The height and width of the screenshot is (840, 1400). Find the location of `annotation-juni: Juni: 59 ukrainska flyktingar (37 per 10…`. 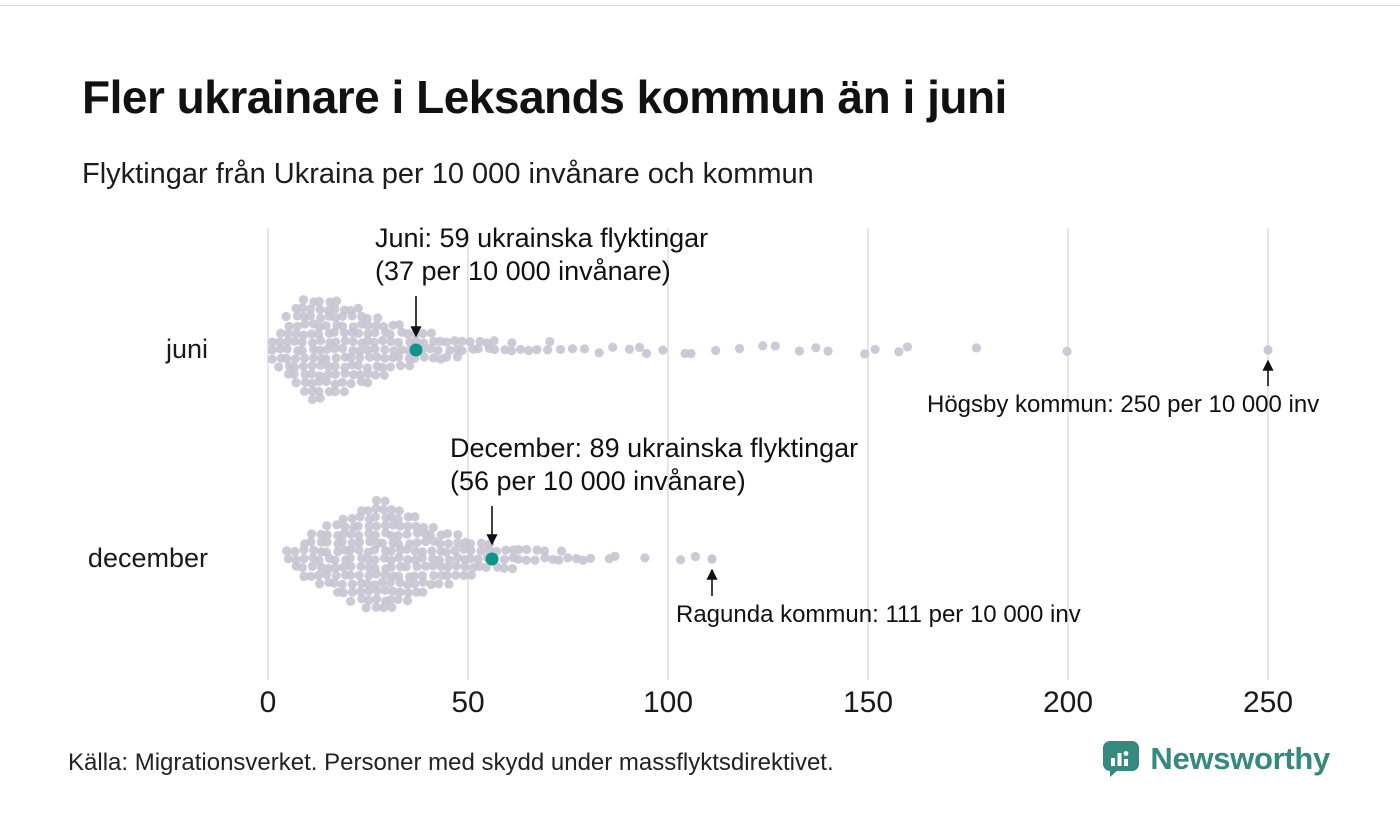

annotation-juni: Juni: 59 ukrainska flyktingar (37 per 10… is located at coordinates (541, 255).